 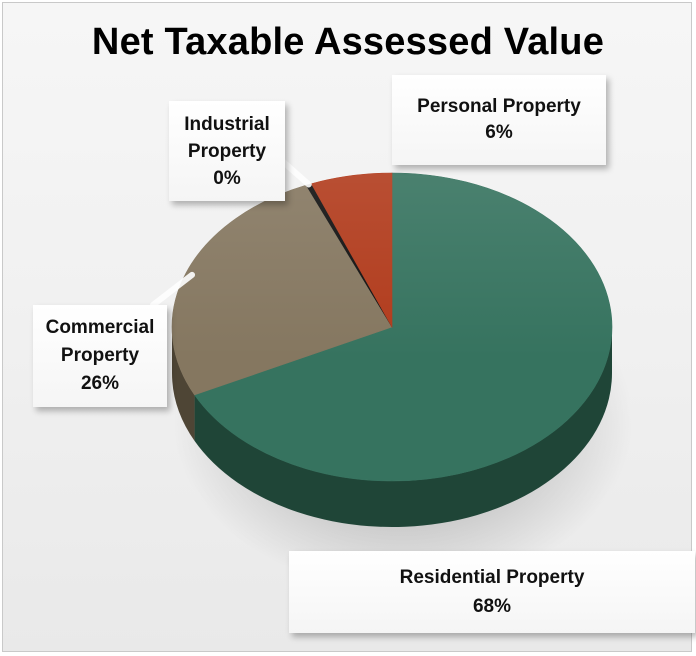 I want to click on callout-value: 6%, so click(x=499, y=132).